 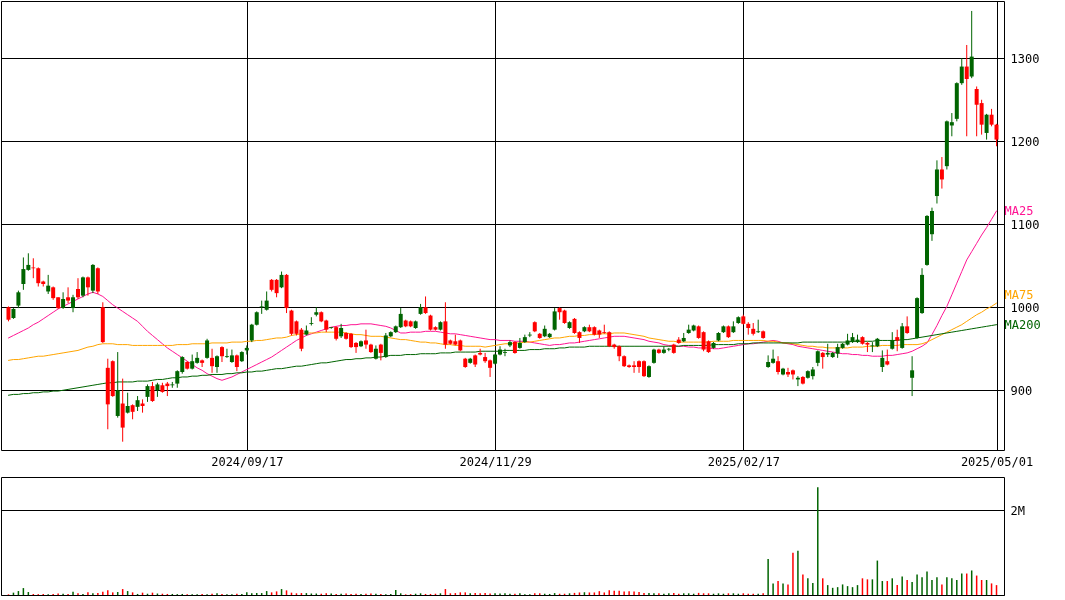 What do you see at coordinates (743, 461) in the screenshot?
I see `x-tick-label: 2025/02/17` at bounding box center [743, 461].